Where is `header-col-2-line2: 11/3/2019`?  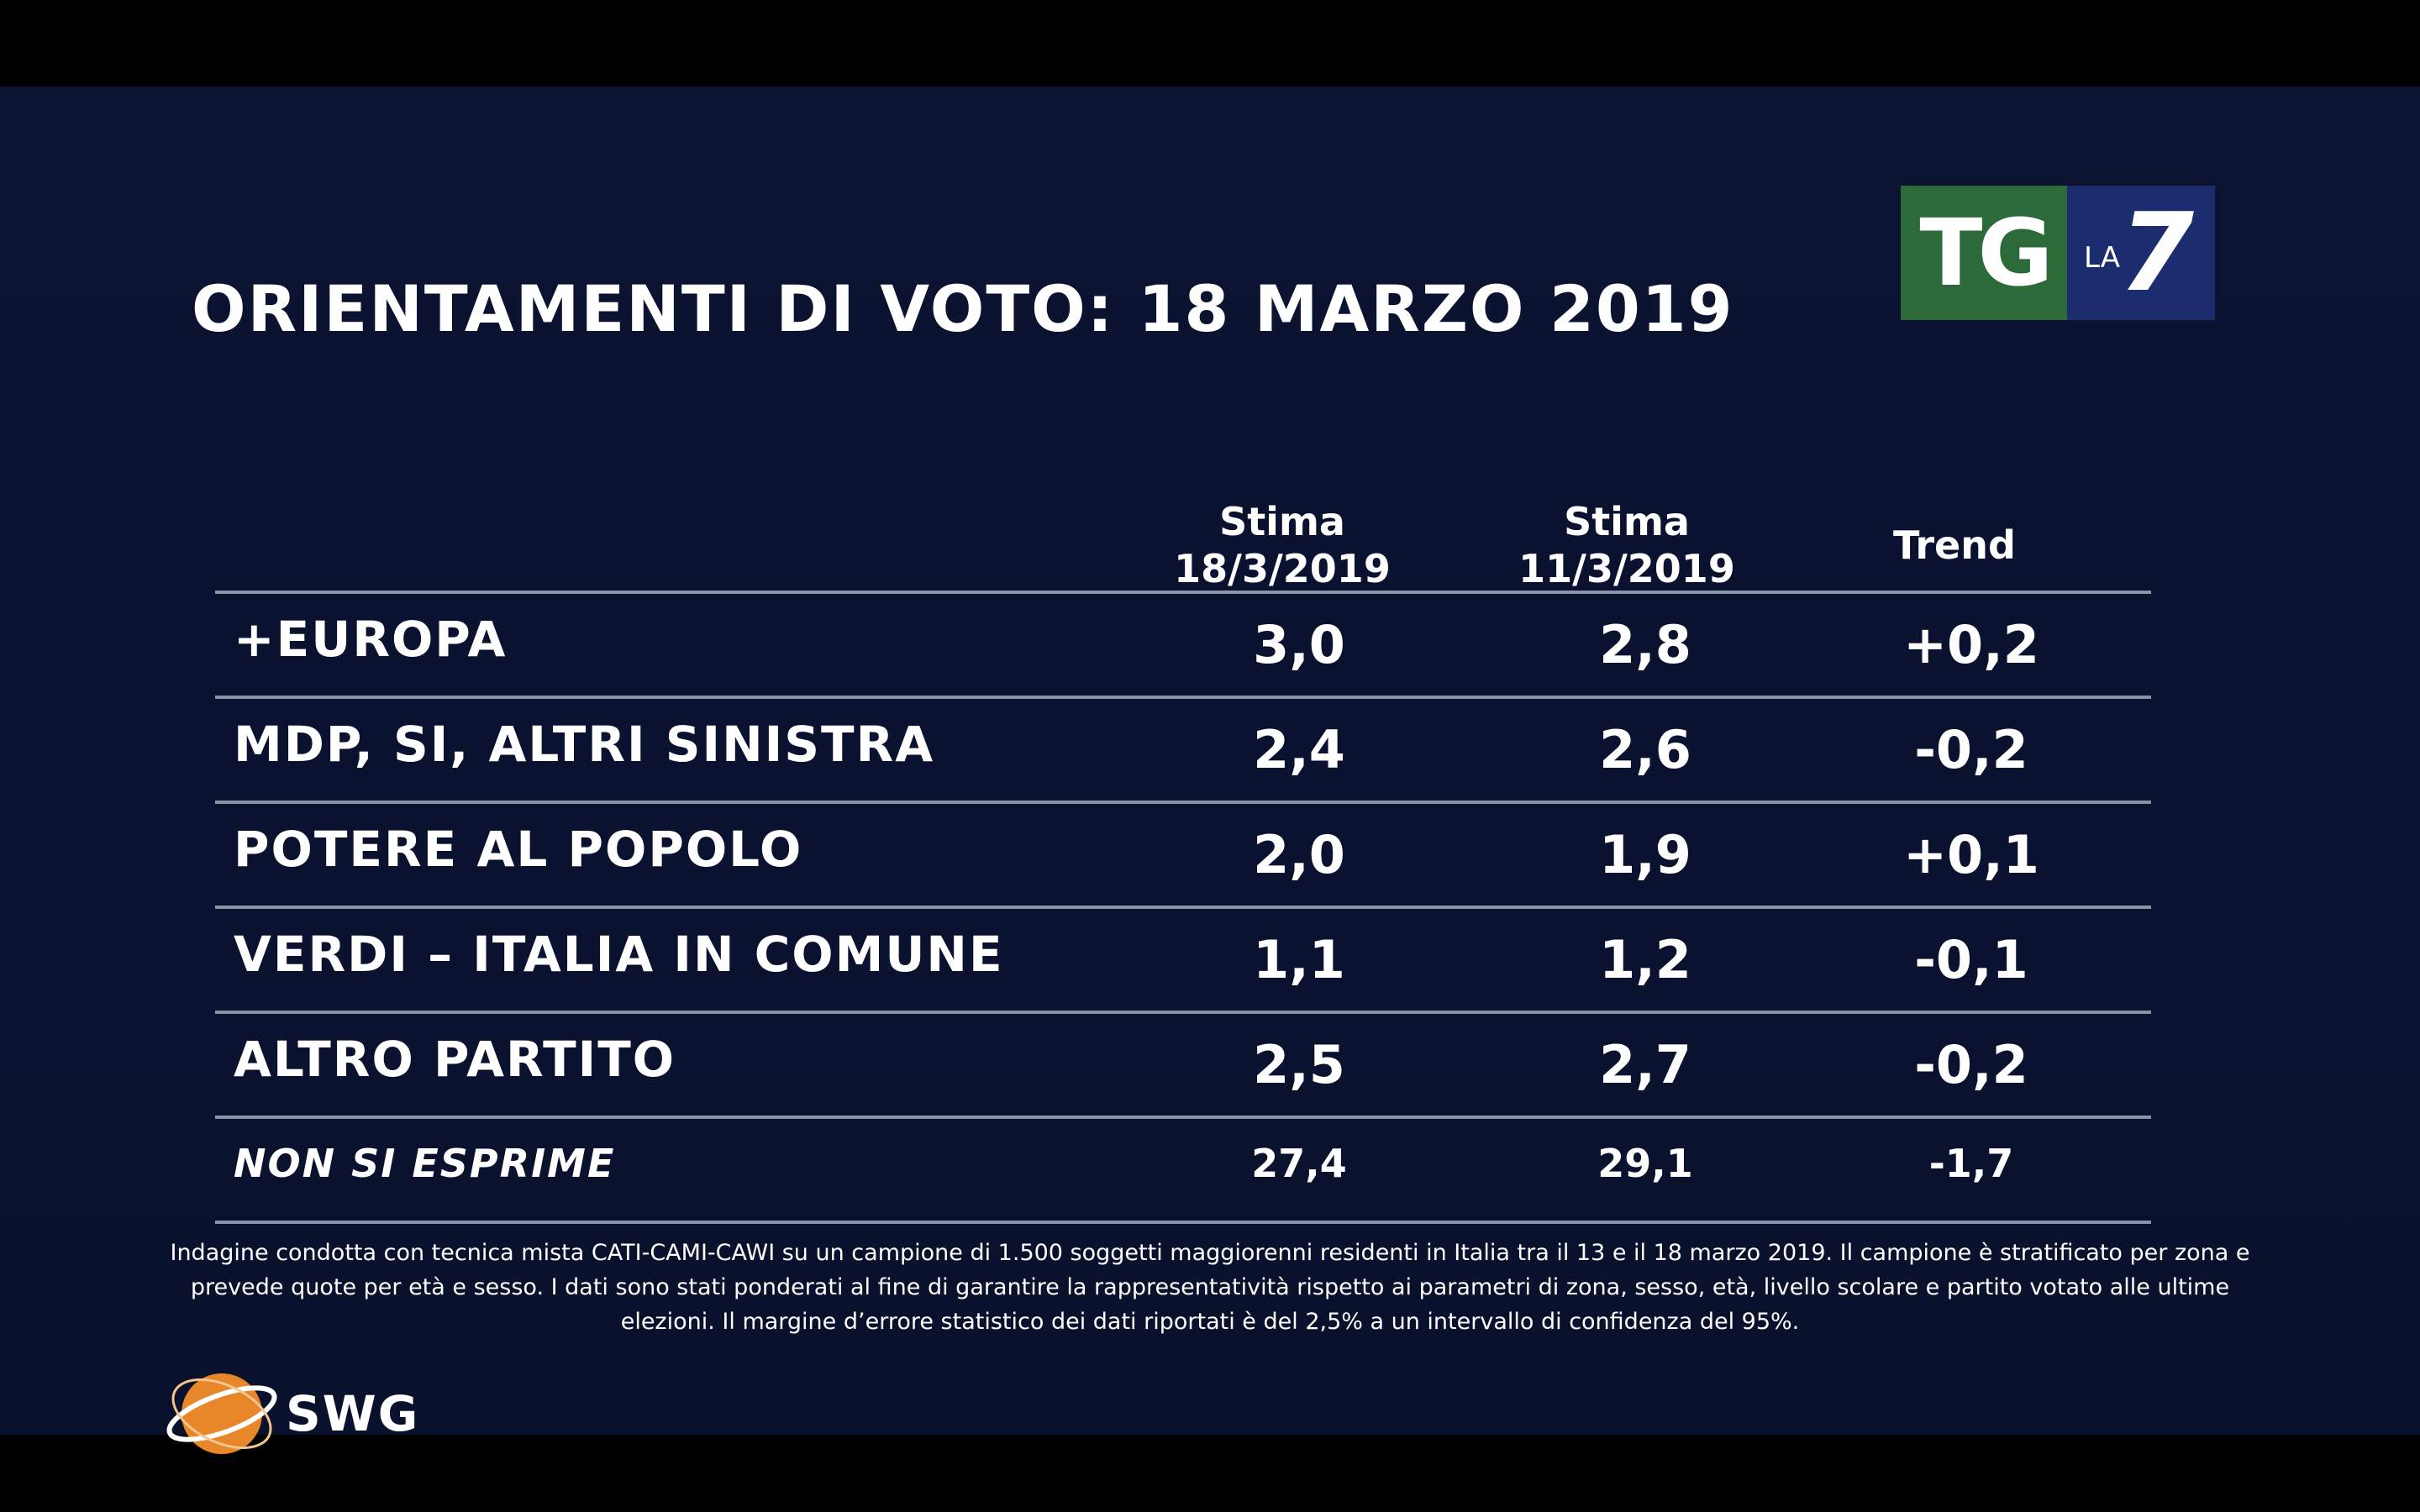
header-col-2-line2: 11/3/2019 is located at coordinates (1626, 568).